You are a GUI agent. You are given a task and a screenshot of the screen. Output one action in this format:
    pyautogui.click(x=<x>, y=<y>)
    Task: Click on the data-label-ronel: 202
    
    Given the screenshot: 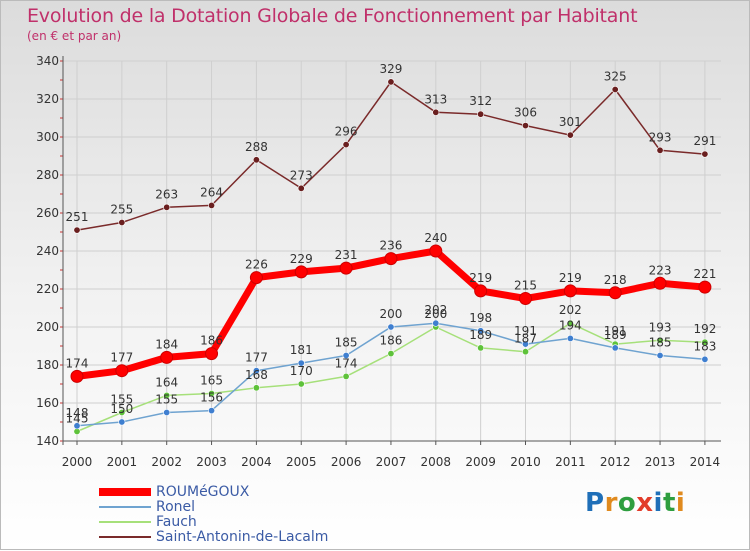 What is the action you would take?
    pyautogui.click(x=435, y=310)
    